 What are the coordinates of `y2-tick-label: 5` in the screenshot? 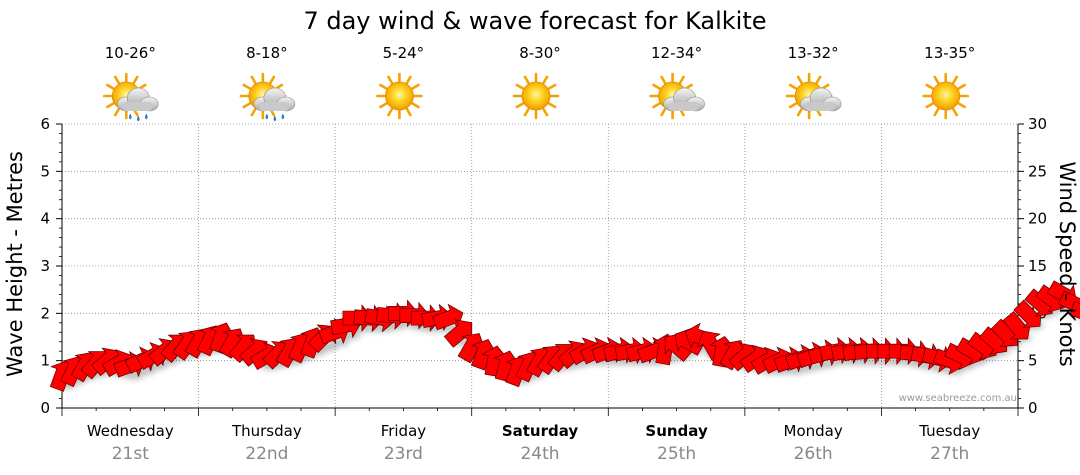 It's located at (1033, 361).